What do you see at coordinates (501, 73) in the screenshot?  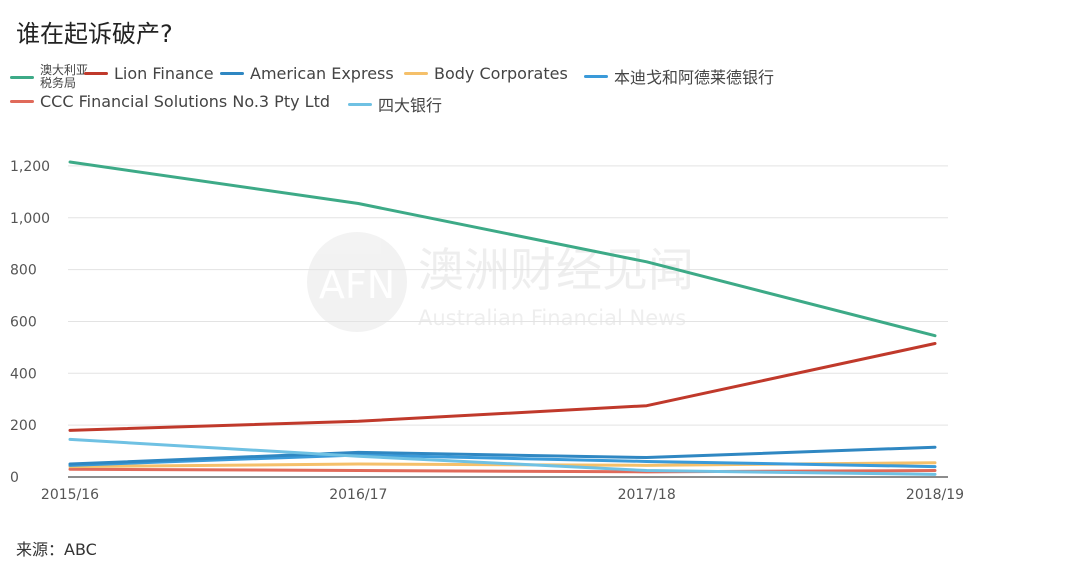 I see `legend-label-body-corporates: Body Corporates` at bounding box center [501, 73].